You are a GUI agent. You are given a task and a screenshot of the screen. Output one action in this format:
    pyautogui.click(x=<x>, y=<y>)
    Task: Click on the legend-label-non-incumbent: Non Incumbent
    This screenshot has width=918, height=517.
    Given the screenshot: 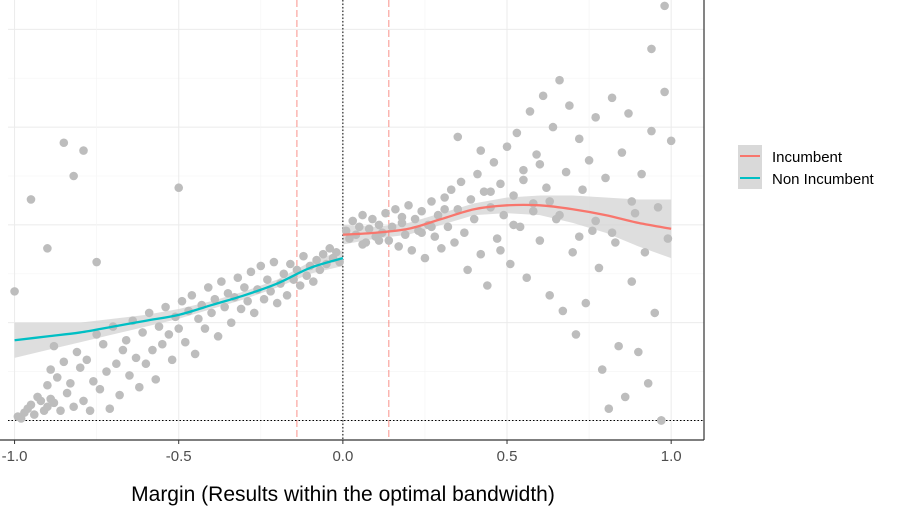 What is the action you would take?
    pyautogui.click(x=823, y=179)
    